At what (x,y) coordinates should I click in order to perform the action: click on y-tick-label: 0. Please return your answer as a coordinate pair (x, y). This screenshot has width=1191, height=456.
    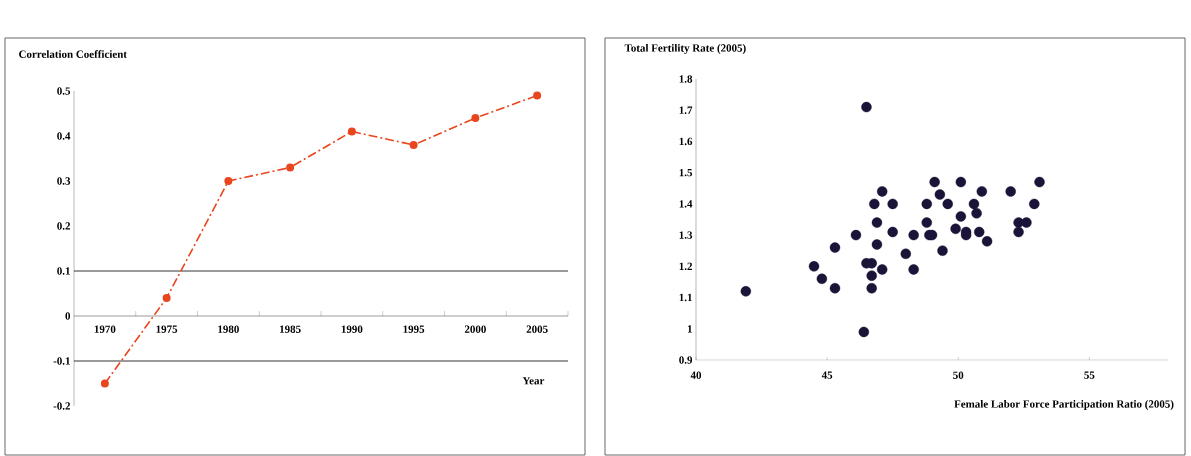
    Looking at the image, I should click on (68, 316).